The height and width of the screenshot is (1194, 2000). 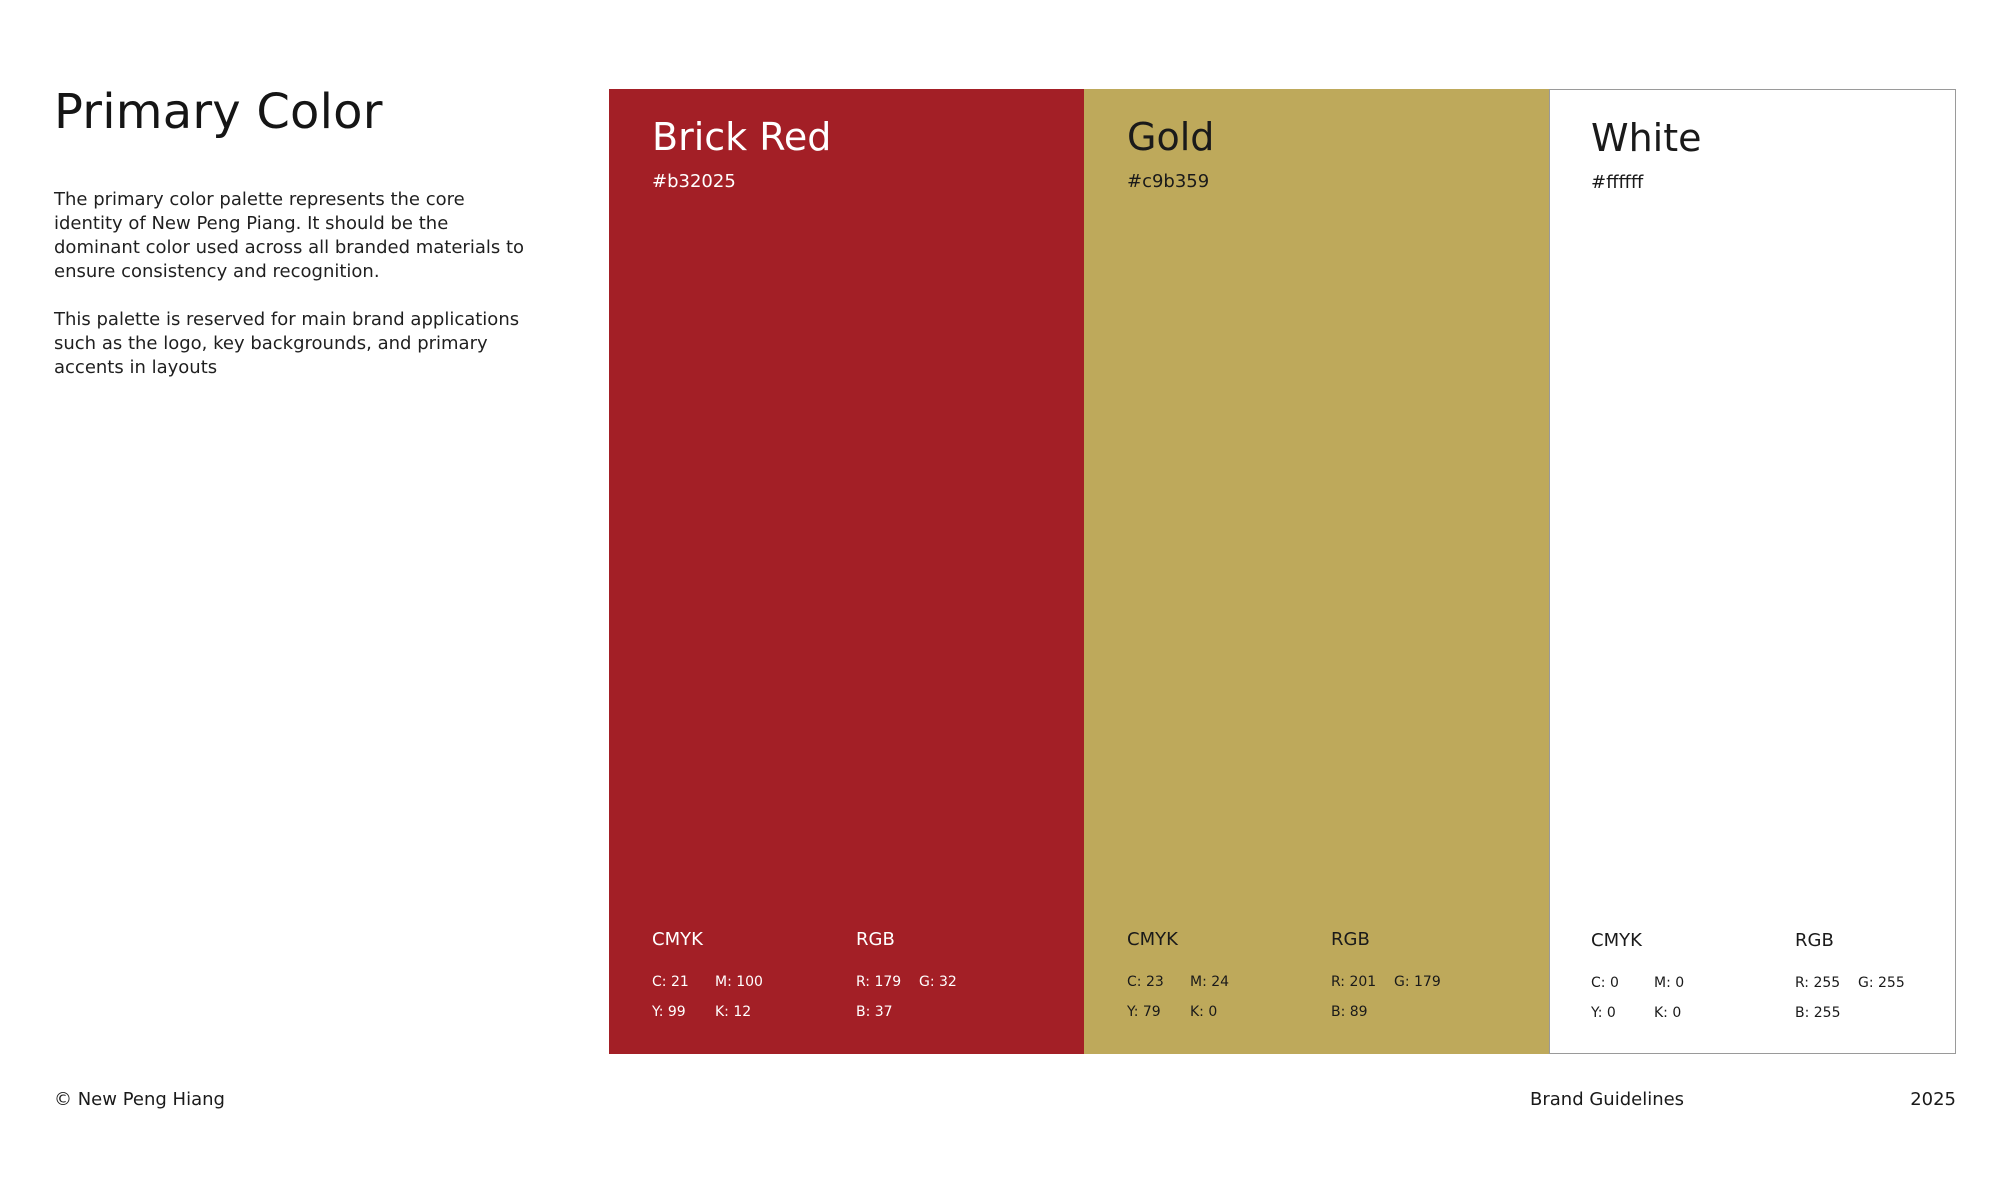 I want to click on footer-copyright: © New Peng Hiang, so click(x=139, y=1099).